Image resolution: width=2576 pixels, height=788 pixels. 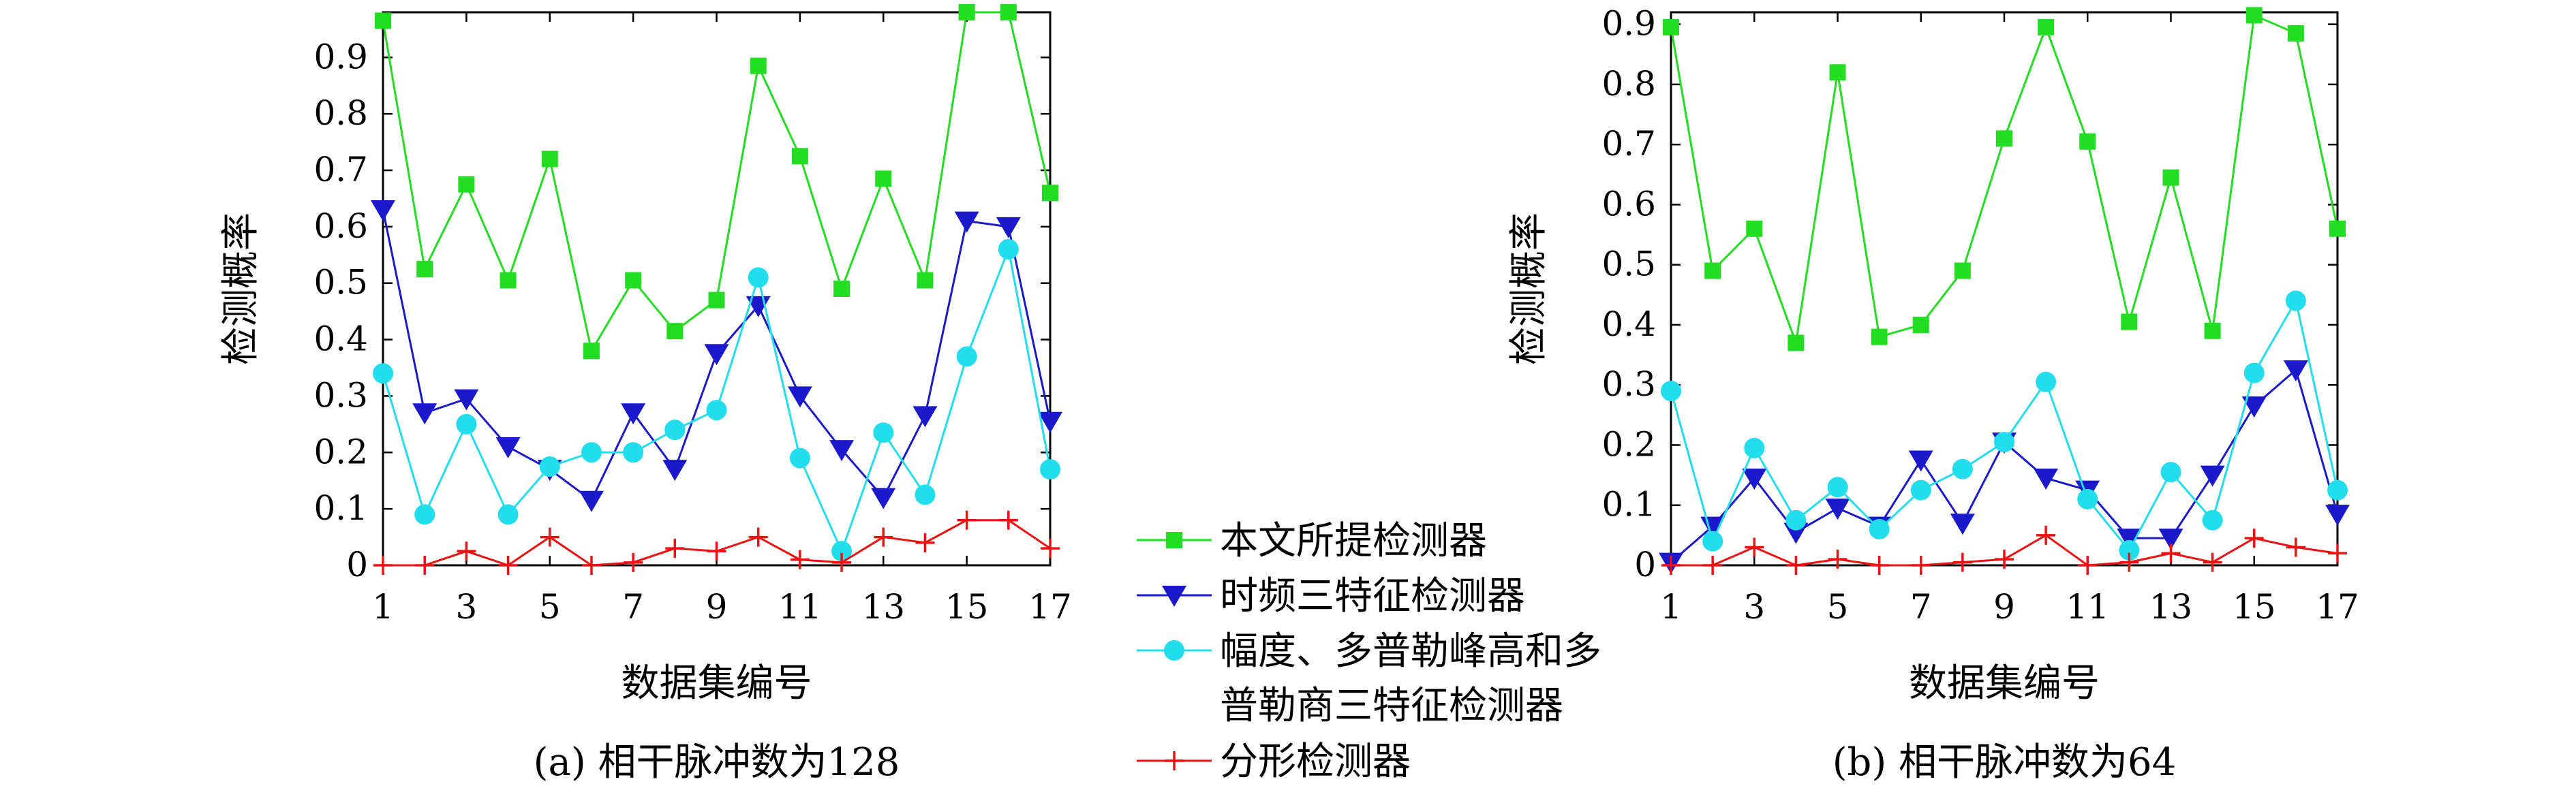 What do you see at coordinates (1628, 384) in the screenshot?
I see `chart-b-ytick-label: 0.3` at bounding box center [1628, 384].